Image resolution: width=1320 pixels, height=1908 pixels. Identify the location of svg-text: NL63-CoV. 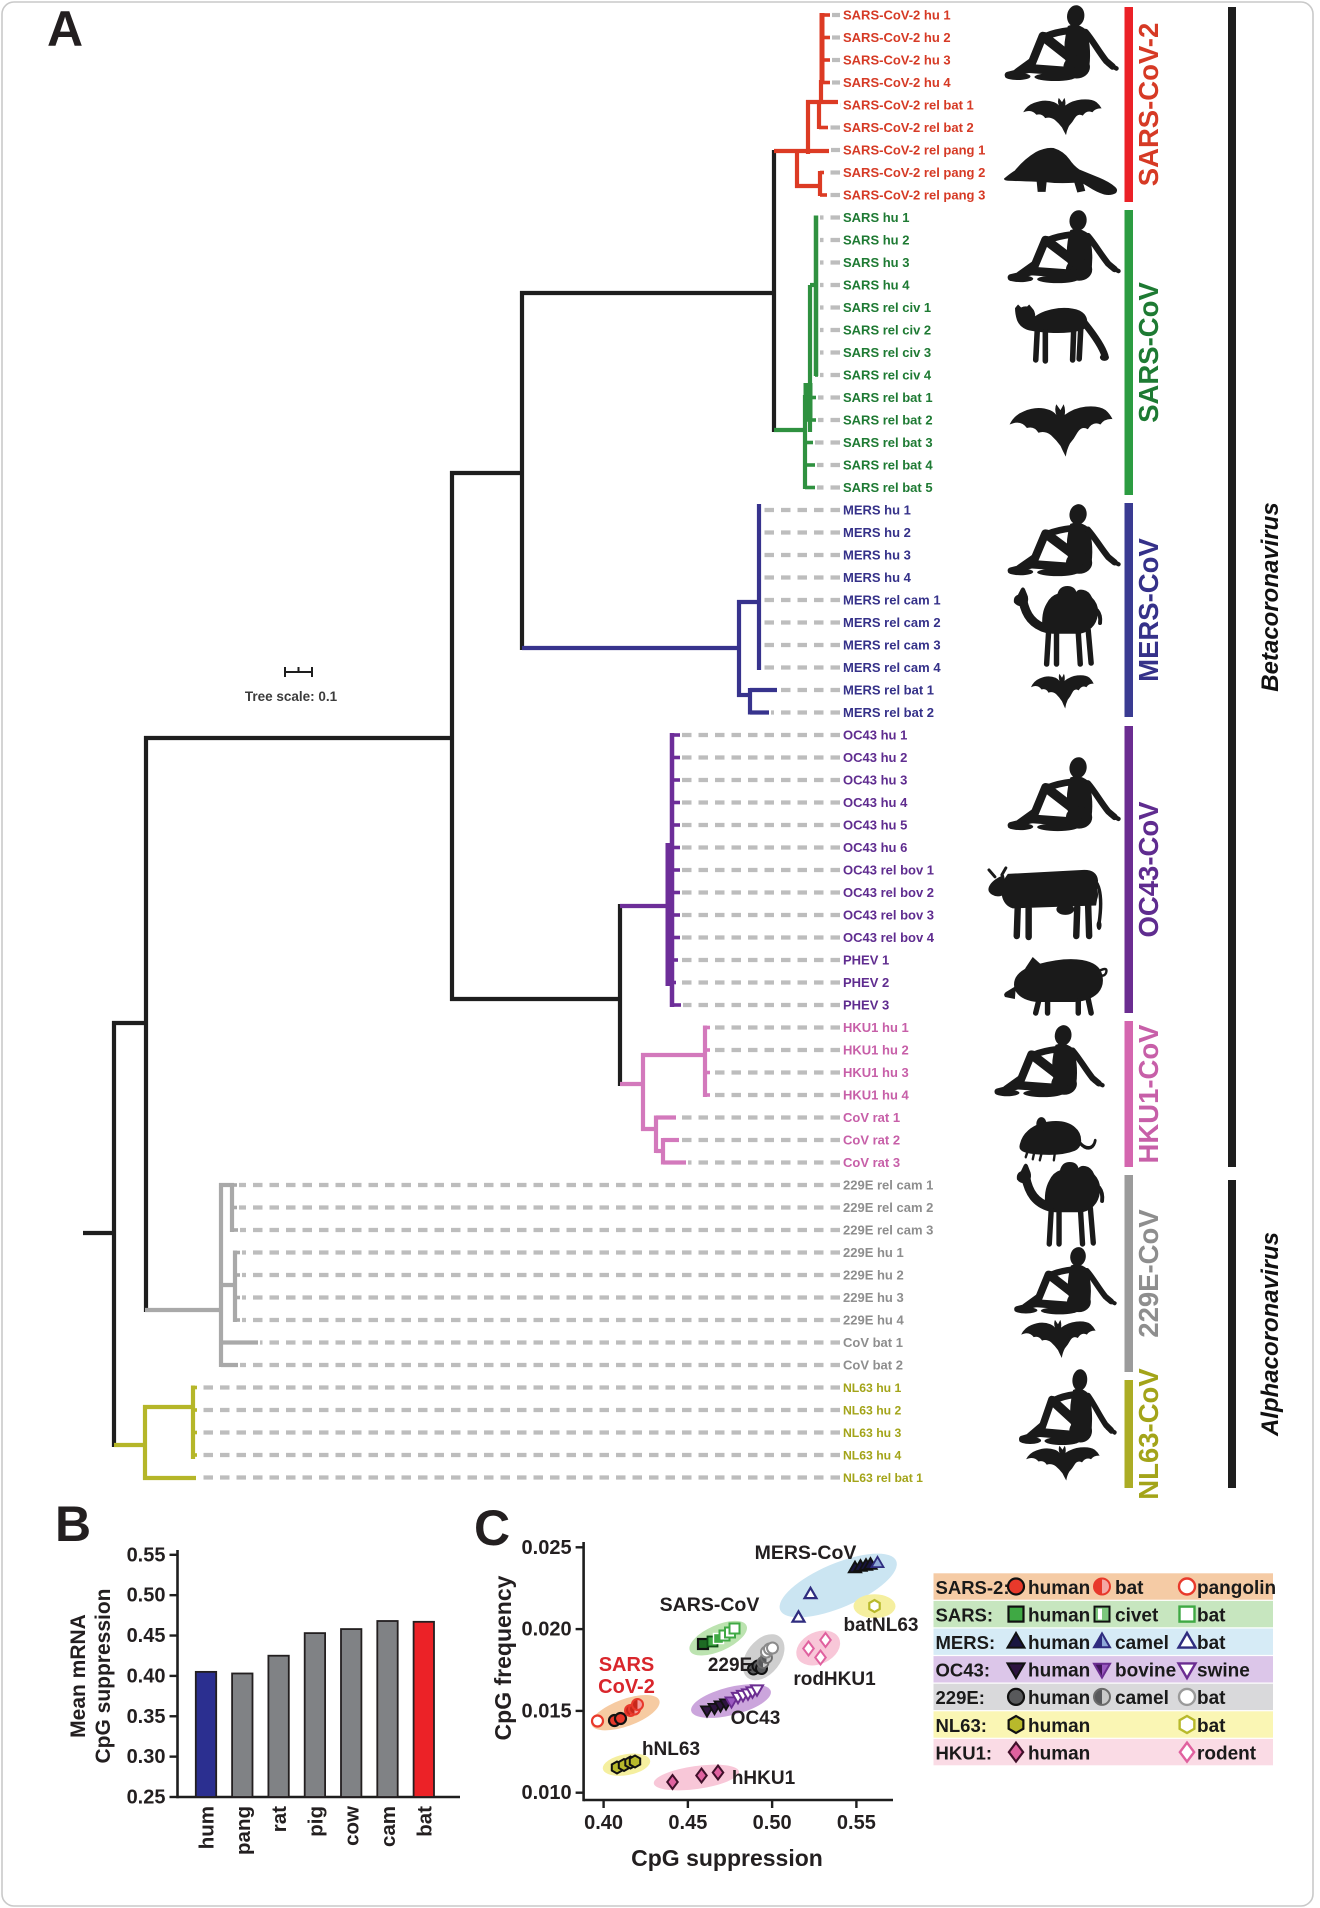
(1148, 1434).